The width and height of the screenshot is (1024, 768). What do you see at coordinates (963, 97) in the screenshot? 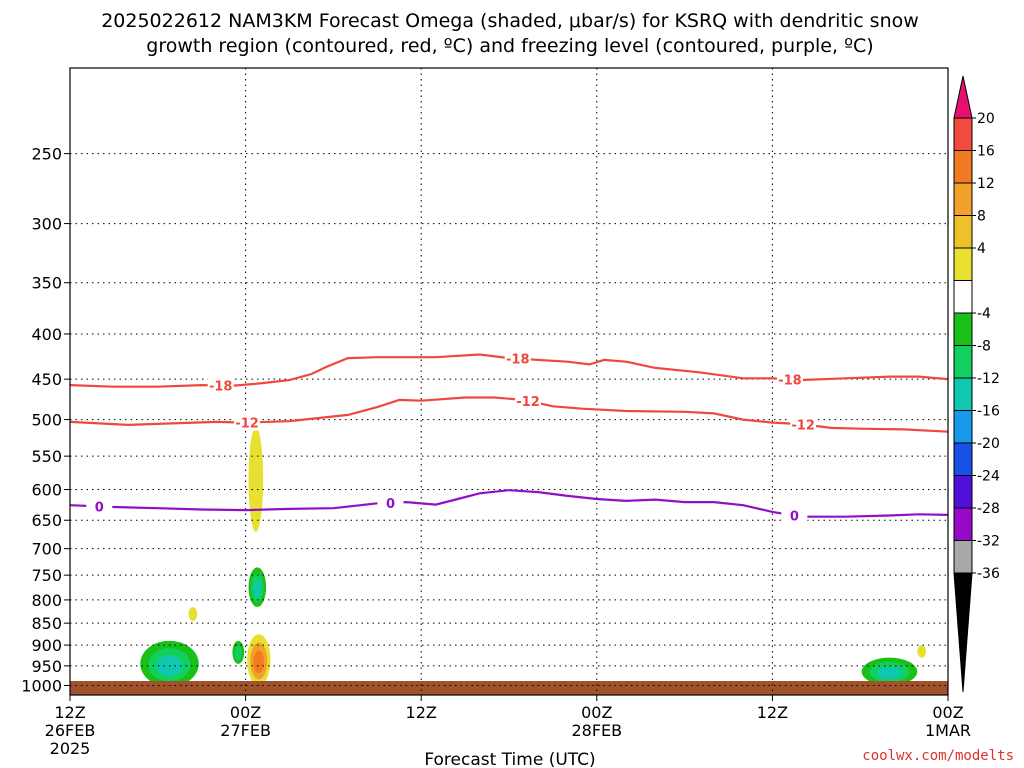
I see `colorbar-top-triangle` at bounding box center [963, 97].